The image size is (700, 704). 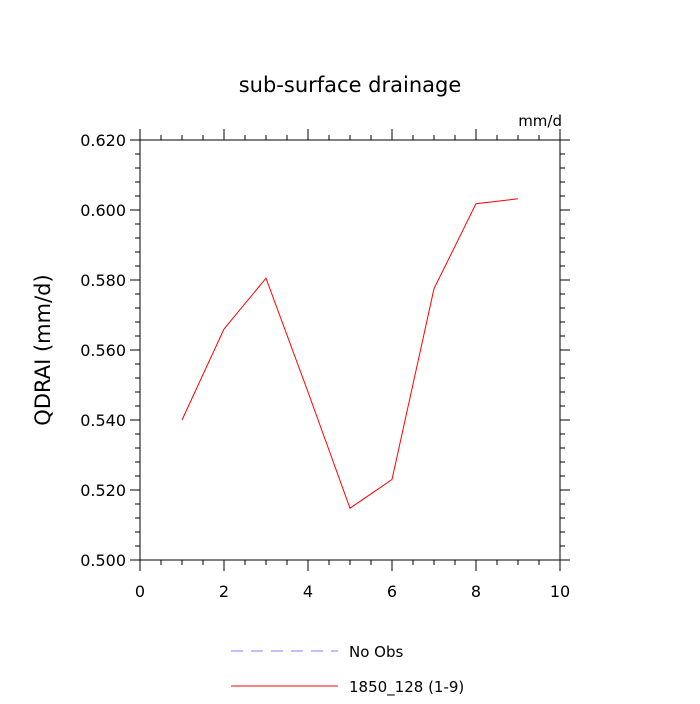 What do you see at coordinates (224, 591) in the screenshot?
I see `x-tick-label: 2` at bounding box center [224, 591].